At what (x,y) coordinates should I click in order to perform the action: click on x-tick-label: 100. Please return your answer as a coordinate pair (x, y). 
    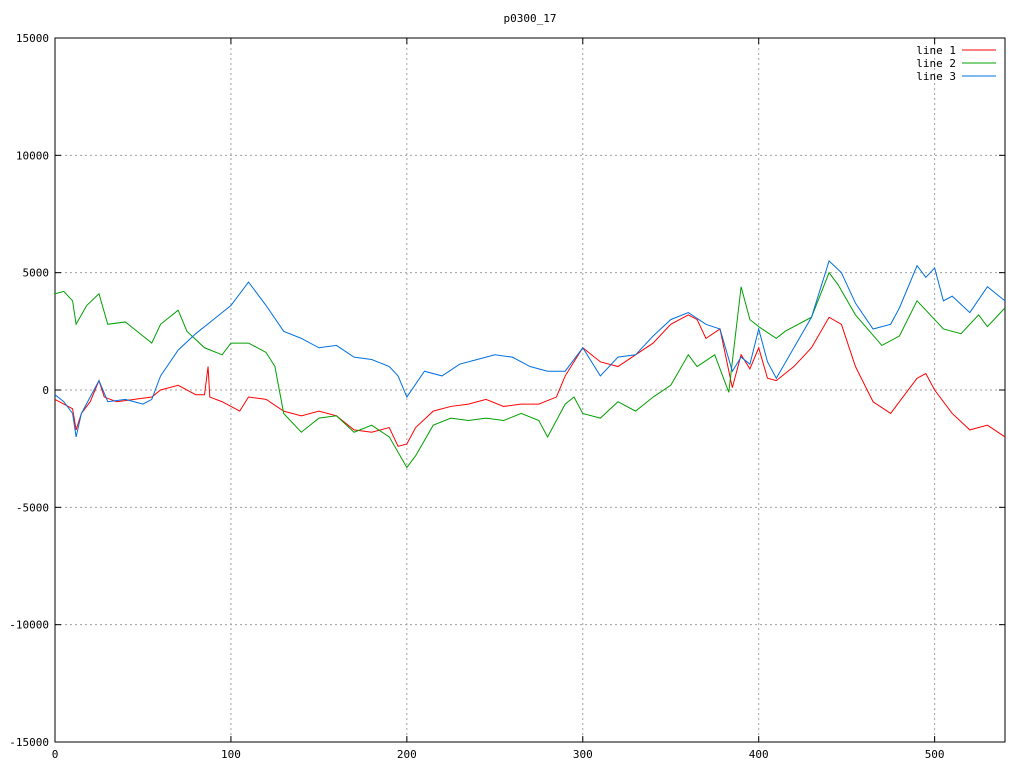
    Looking at the image, I should click on (231, 754).